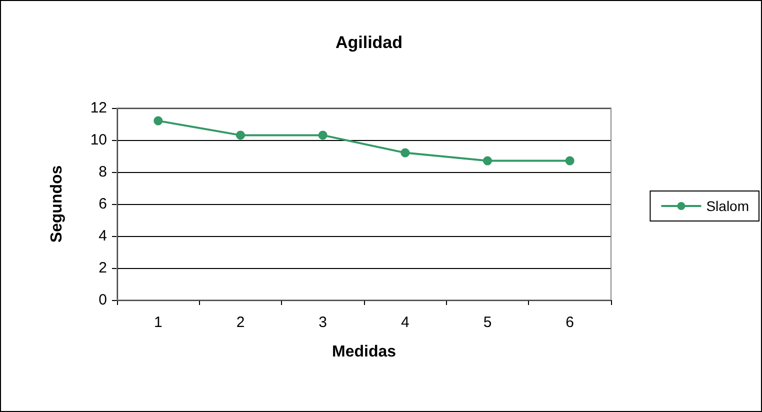 The height and width of the screenshot is (412, 762). What do you see at coordinates (98, 140) in the screenshot?
I see `y-tick-label: 10` at bounding box center [98, 140].